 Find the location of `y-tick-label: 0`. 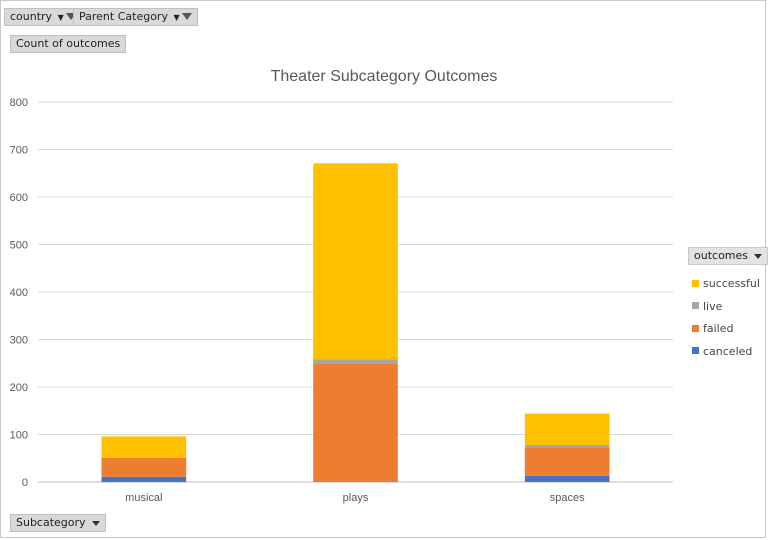

y-tick-label: 0 is located at coordinates (25, 483).